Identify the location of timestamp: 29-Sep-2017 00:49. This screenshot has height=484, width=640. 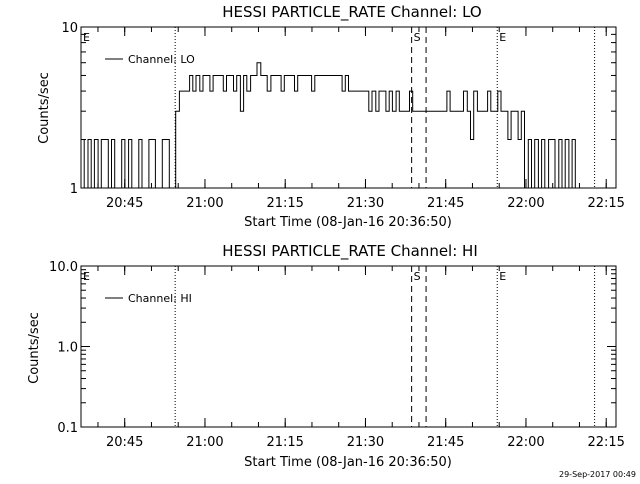
(597, 474).